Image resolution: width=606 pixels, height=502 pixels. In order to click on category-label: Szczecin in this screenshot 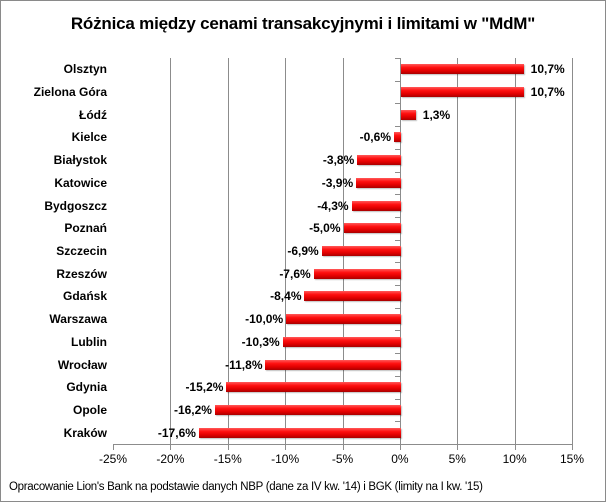, I will do `click(81, 251)`.